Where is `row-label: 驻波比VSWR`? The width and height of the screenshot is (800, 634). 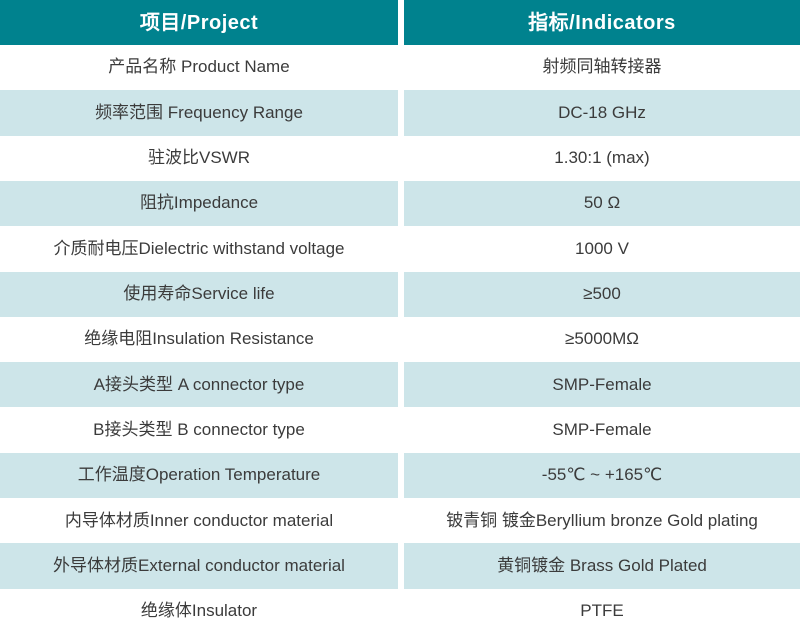
row-label: 驻波比VSWR is located at coordinates (199, 158).